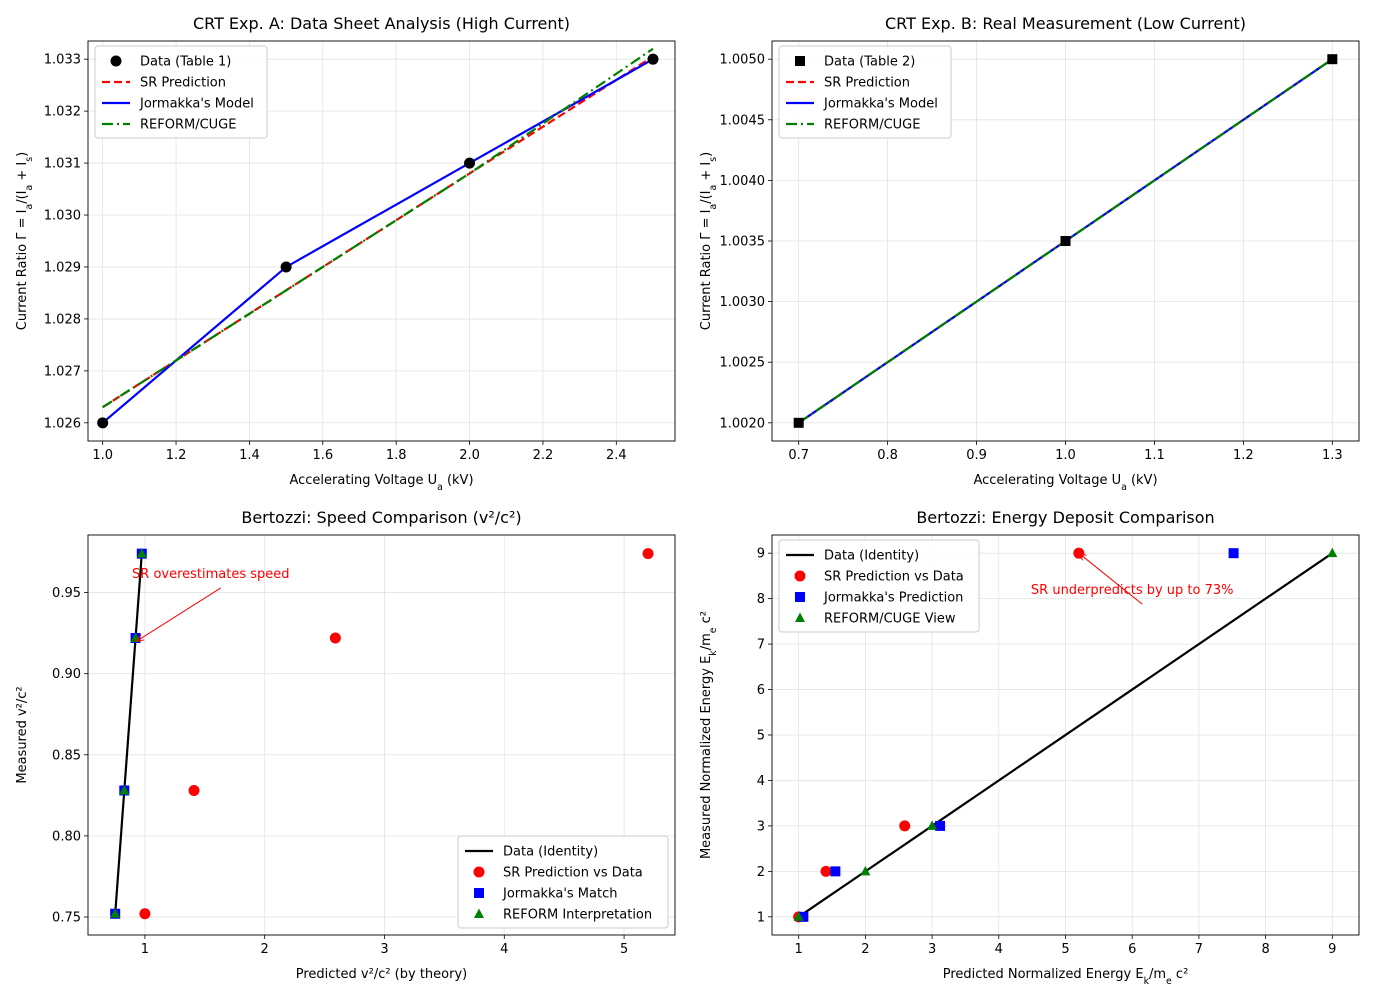 This screenshot has height=1000, width=1400. What do you see at coordinates (179, 614) in the screenshot?
I see `p3-annotation-arrow` at bounding box center [179, 614].